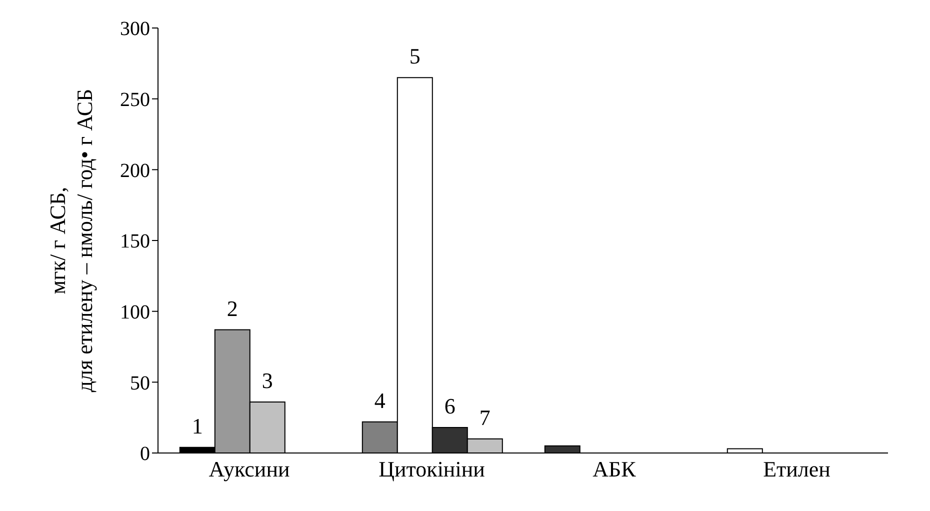 This screenshot has height=511, width=930. What do you see at coordinates (145, 454) in the screenshot?
I see `y-tick-label: 0` at bounding box center [145, 454].